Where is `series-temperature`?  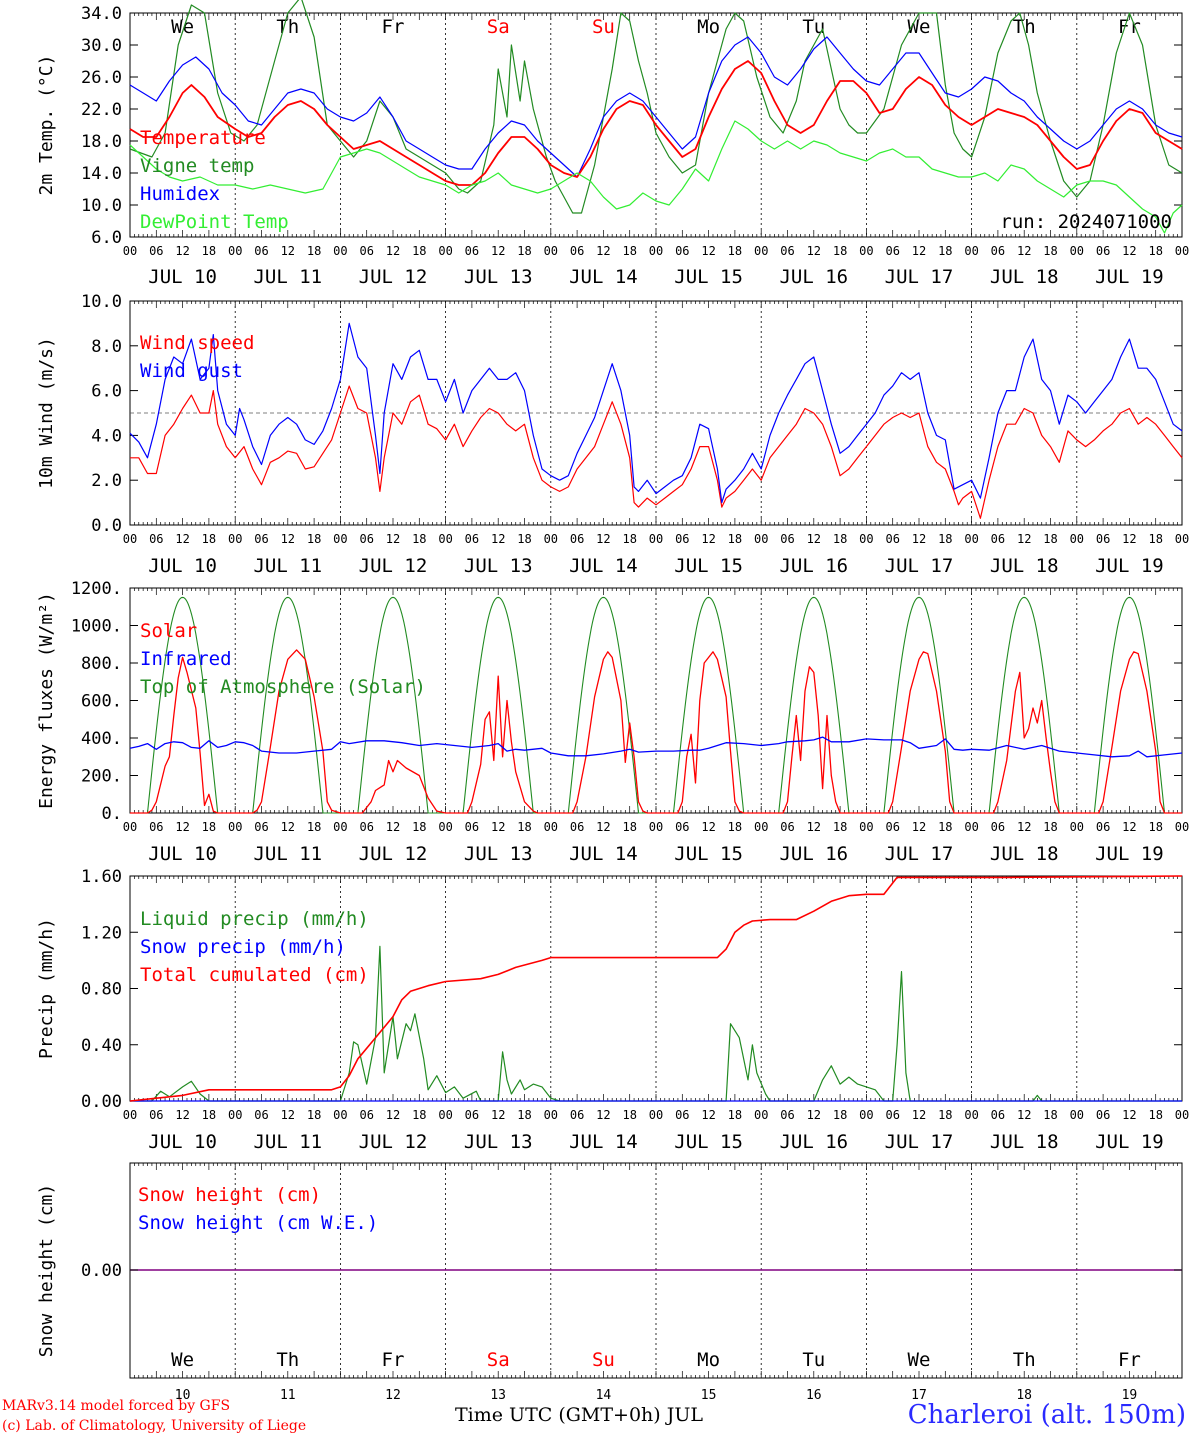 series-temperature is located at coordinates (656, 123).